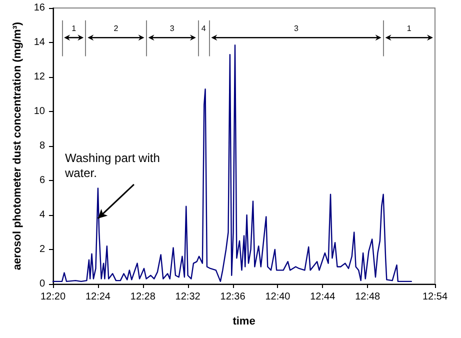 Image resolution: width=461 pixels, height=338 pixels. I want to click on y-tick-label: 4, so click(42, 215).